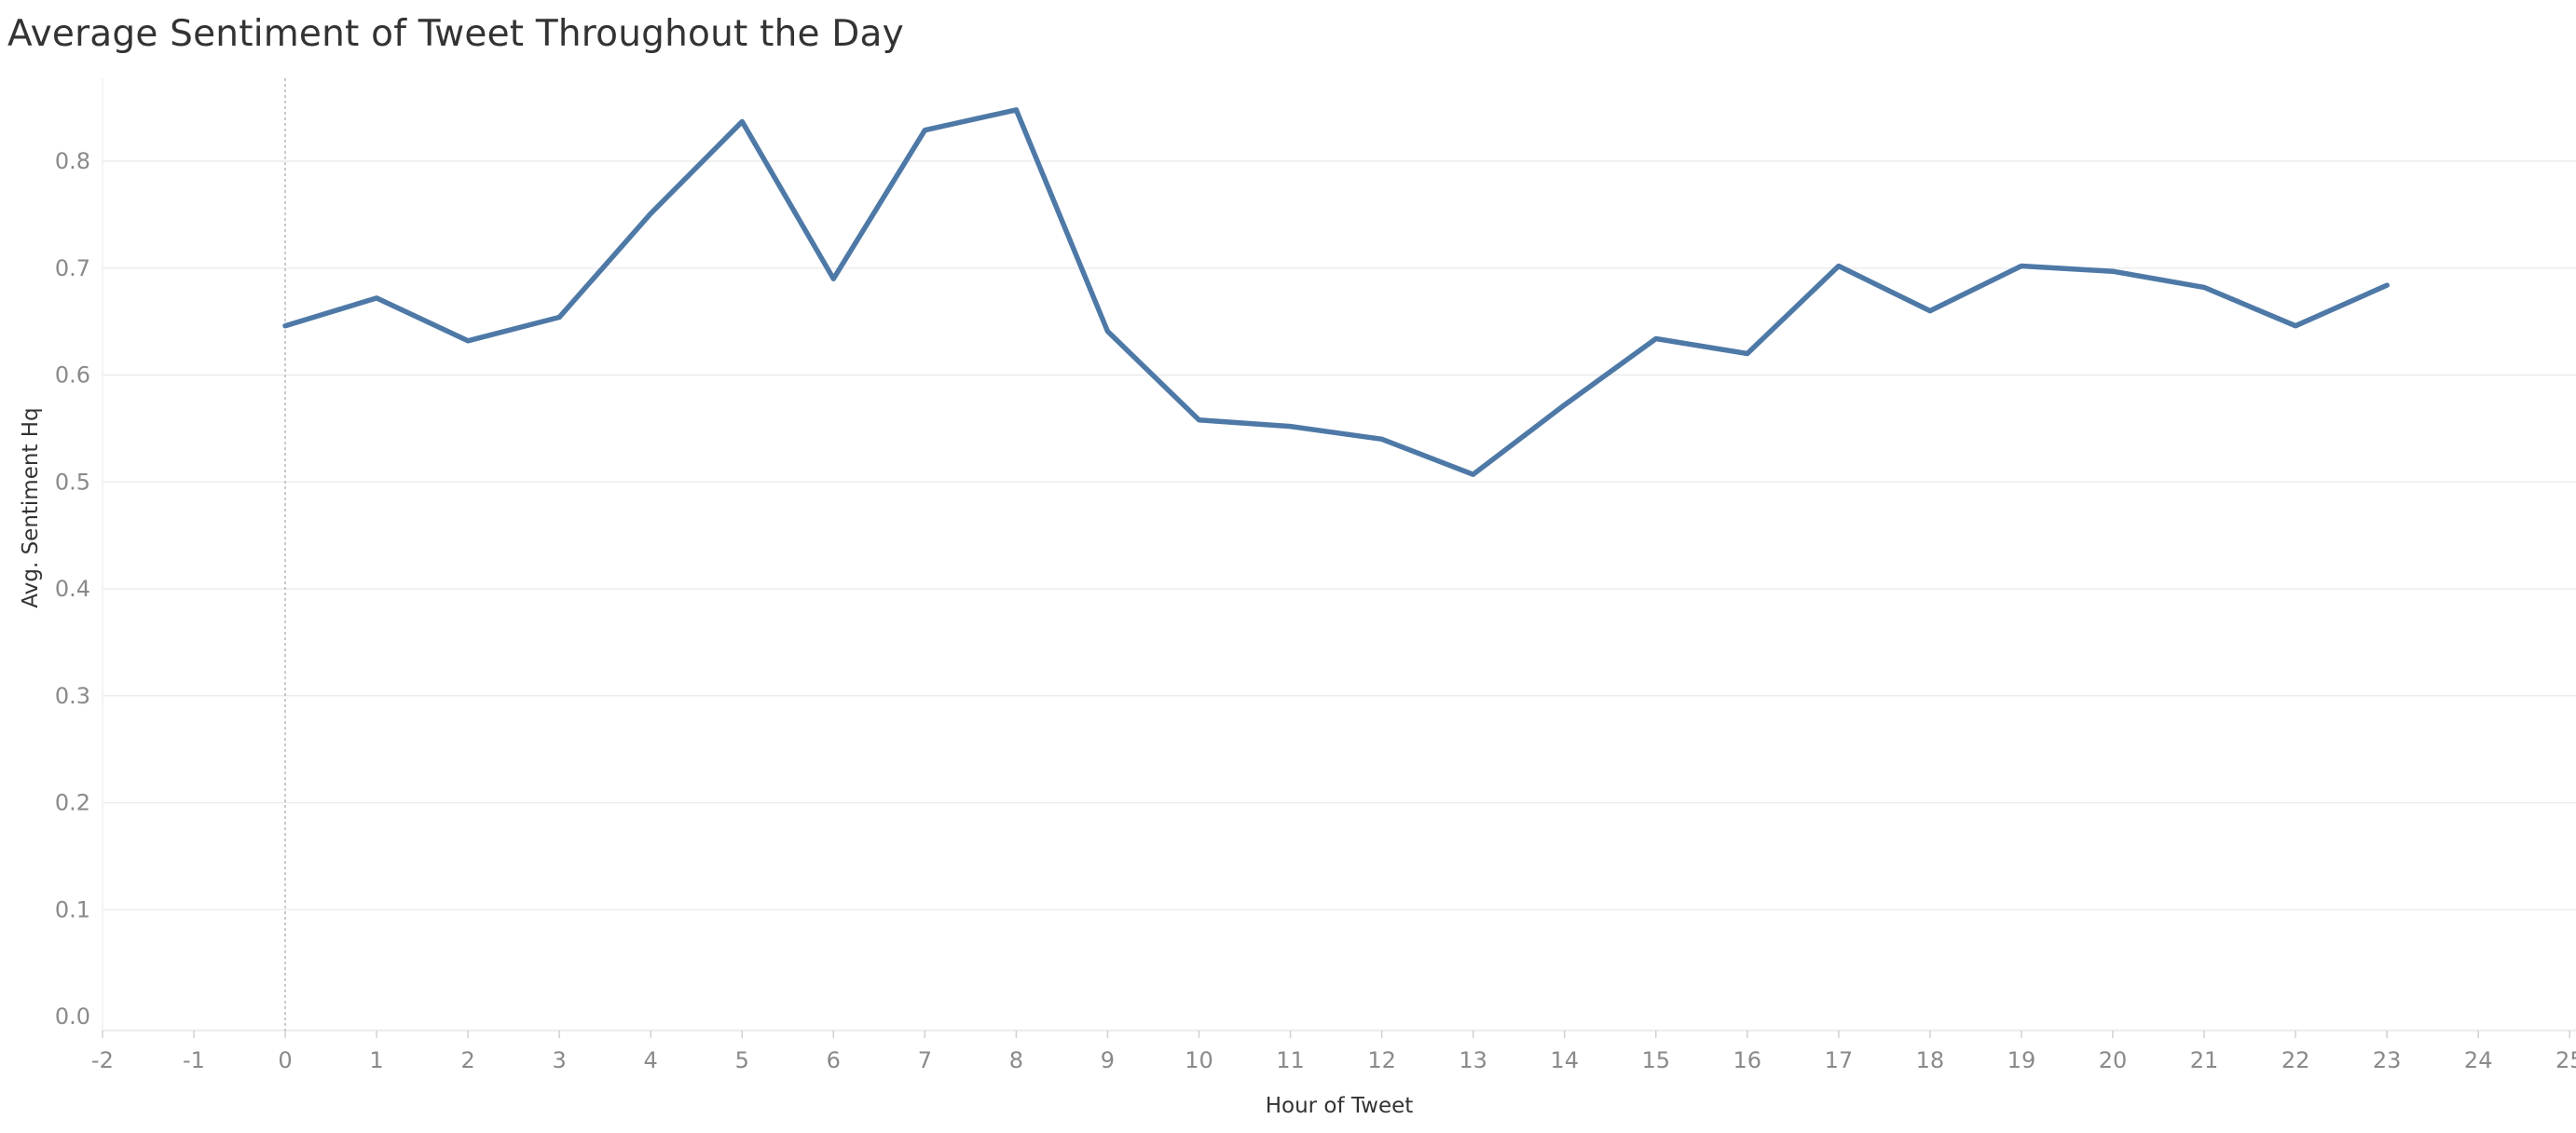 The image size is (2576, 1133). I want to click on x-tick-label: 23, so click(2387, 1060).